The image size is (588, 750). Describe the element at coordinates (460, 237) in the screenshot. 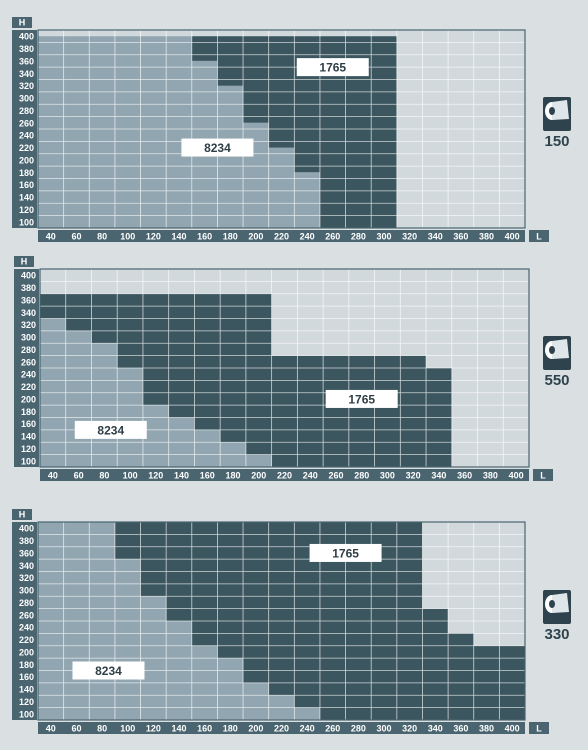

I see `x-tick-label: 360` at that location.